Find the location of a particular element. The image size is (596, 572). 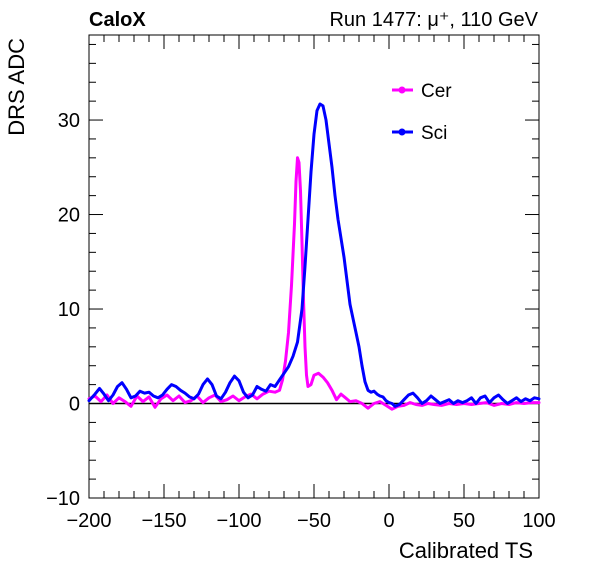

x-tick-label: 0 is located at coordinates (388, 521).